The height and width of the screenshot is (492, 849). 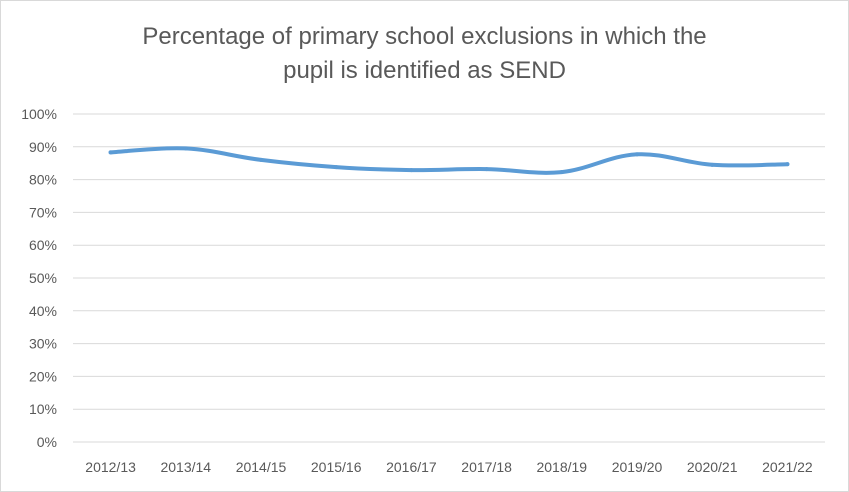 I want to click on x-tick-label: 2012/13, so click(x=110, y=467).